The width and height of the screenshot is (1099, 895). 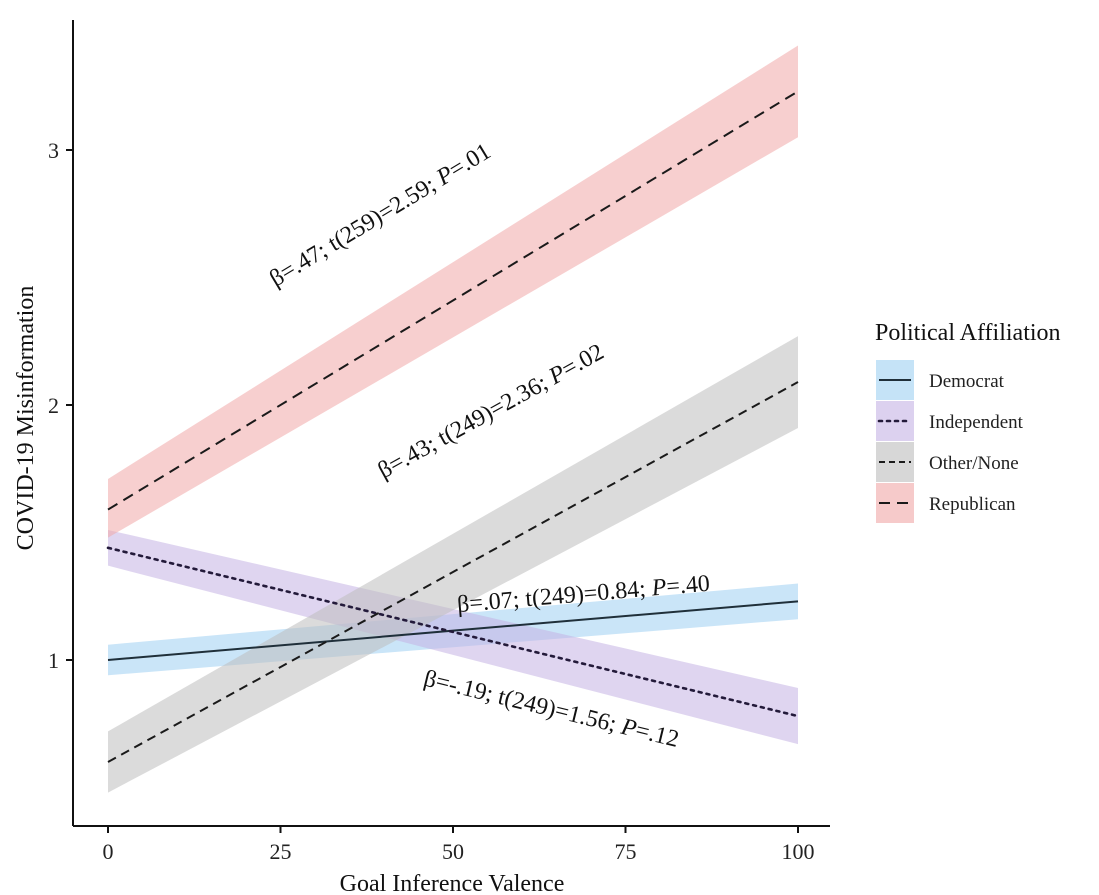 I want to click on y-axis-label: COVID-19 Misinformation, so click(x=26, y=418).